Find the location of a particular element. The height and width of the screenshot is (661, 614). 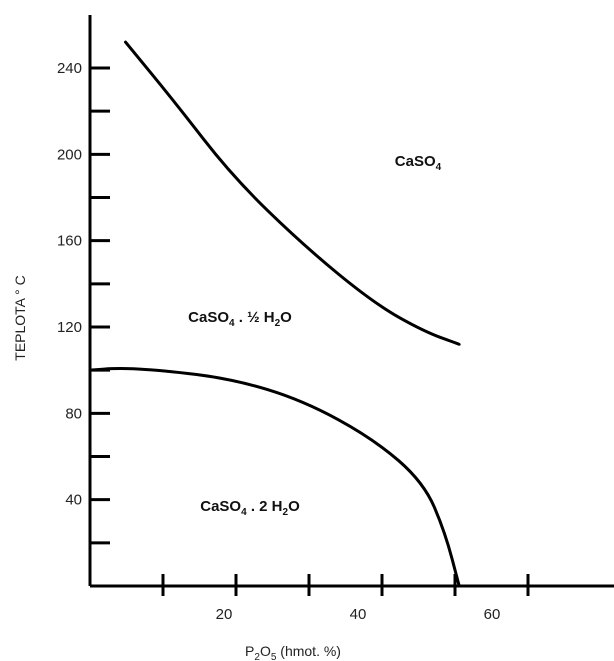

y-tick-label: 160 is located at coordinates (69, 241).